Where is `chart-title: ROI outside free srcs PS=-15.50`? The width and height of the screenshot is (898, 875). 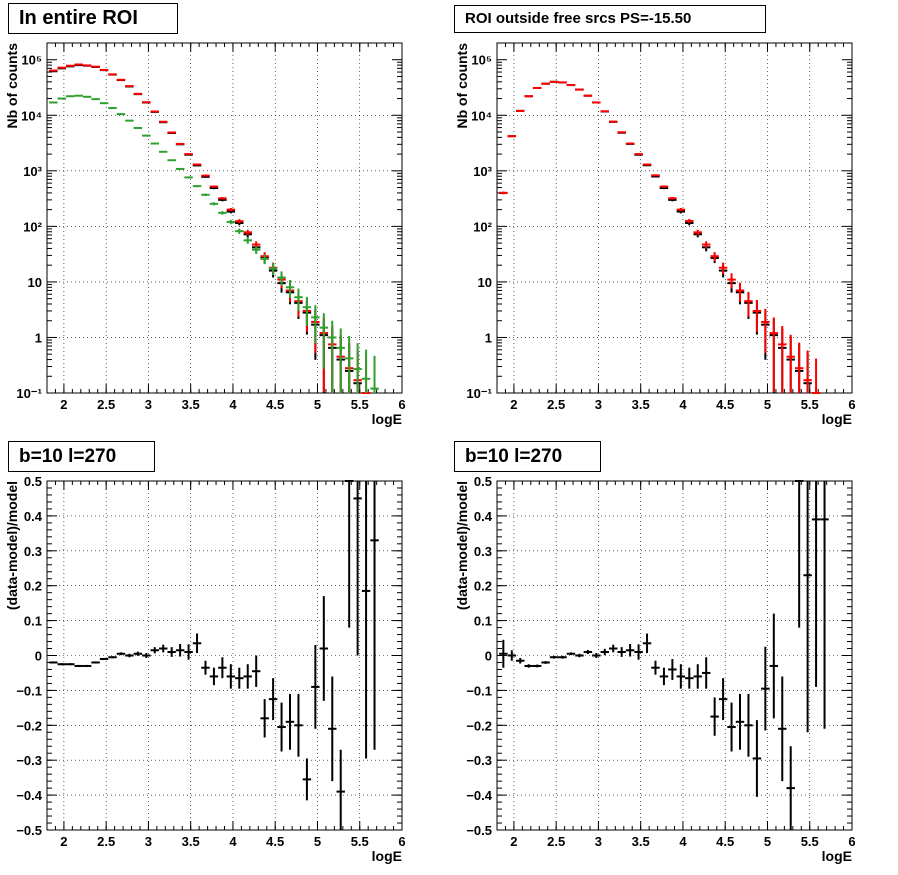
chart-title: ROI outside free srcs PS=-15.50 is located at coordinates (610, 19).